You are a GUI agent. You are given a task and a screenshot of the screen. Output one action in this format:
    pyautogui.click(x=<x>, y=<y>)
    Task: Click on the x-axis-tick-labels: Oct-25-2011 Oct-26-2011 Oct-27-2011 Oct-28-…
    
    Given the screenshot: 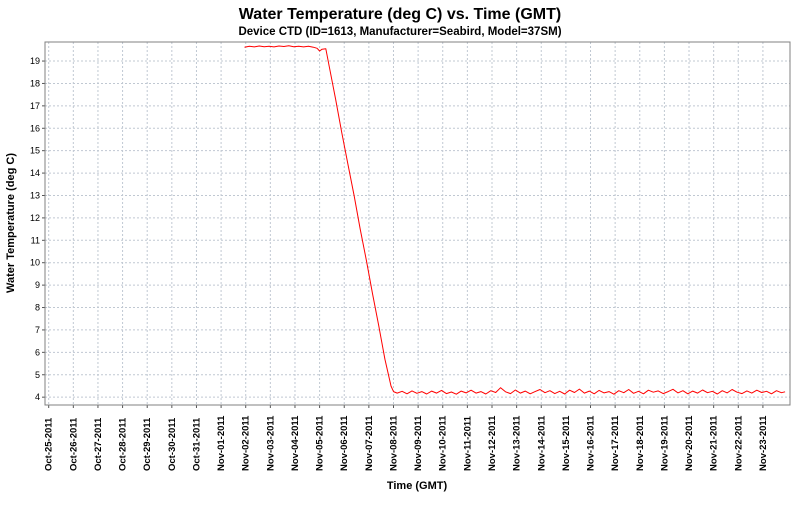 What is the action you would take?
    pyautogui.click(x=406, y=443)
    